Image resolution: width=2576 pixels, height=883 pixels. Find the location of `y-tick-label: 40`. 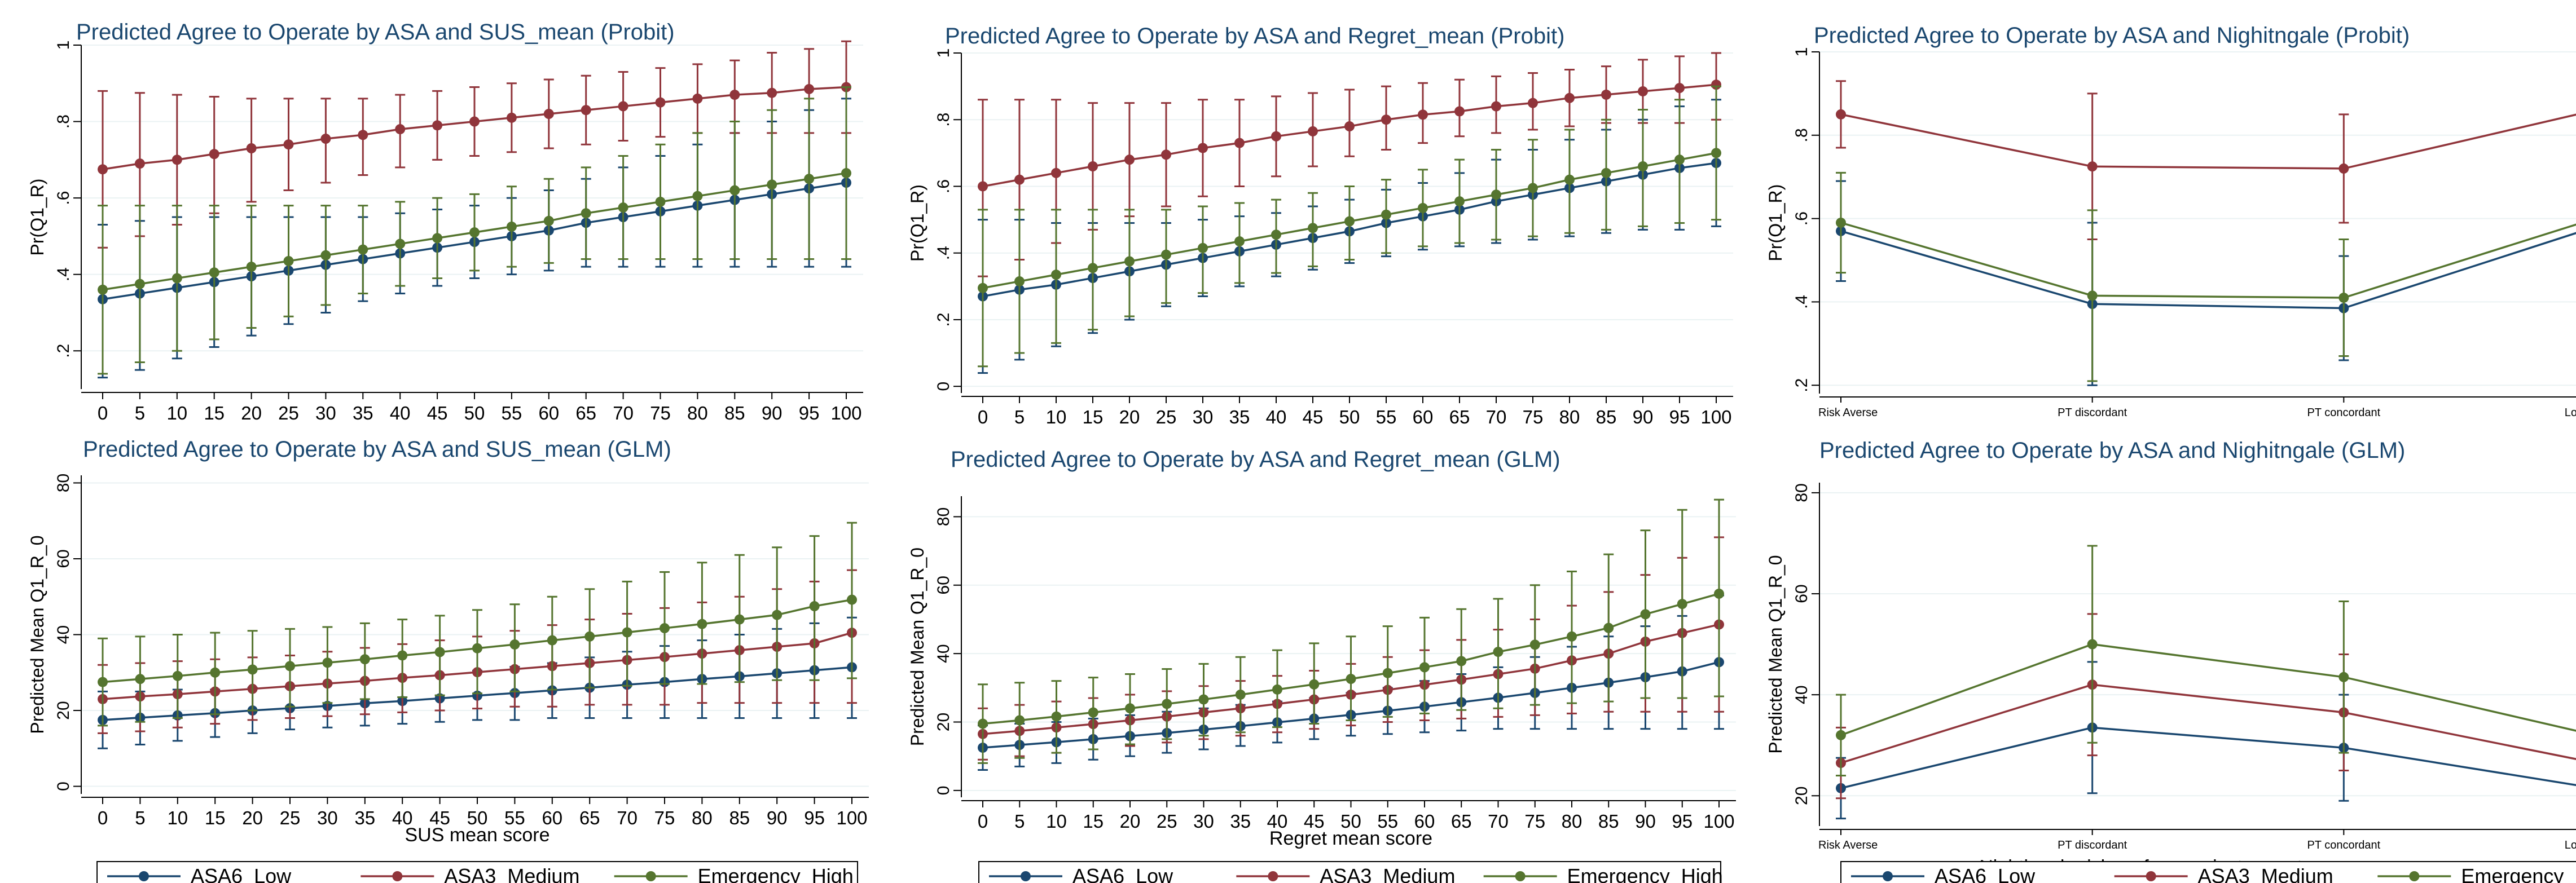

y-tick-label: 40 is located at coordinates (943, 653).